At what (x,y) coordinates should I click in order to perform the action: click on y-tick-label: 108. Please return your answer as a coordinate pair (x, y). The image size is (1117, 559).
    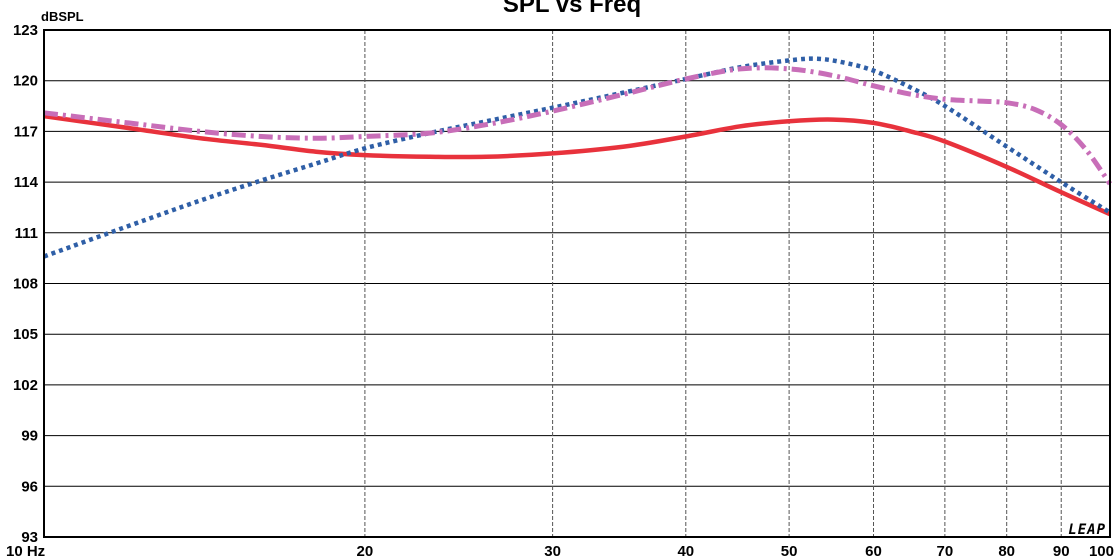
    Looking at the image, I should click on (25, 284).